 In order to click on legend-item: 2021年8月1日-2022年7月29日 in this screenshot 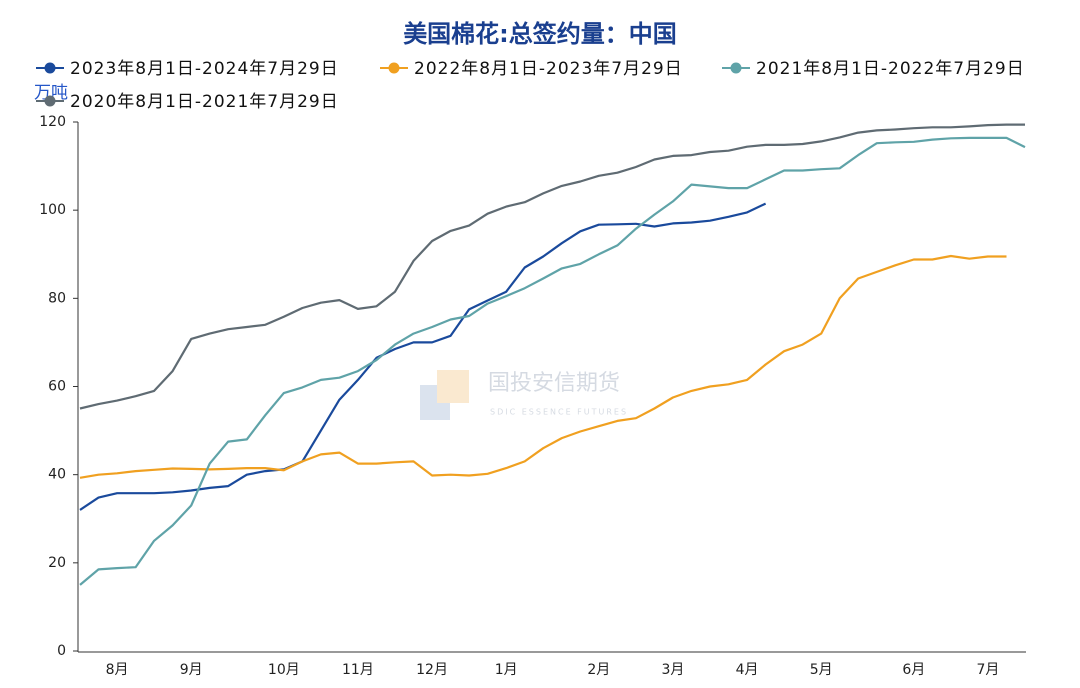, I will do `click(873, 69)`.